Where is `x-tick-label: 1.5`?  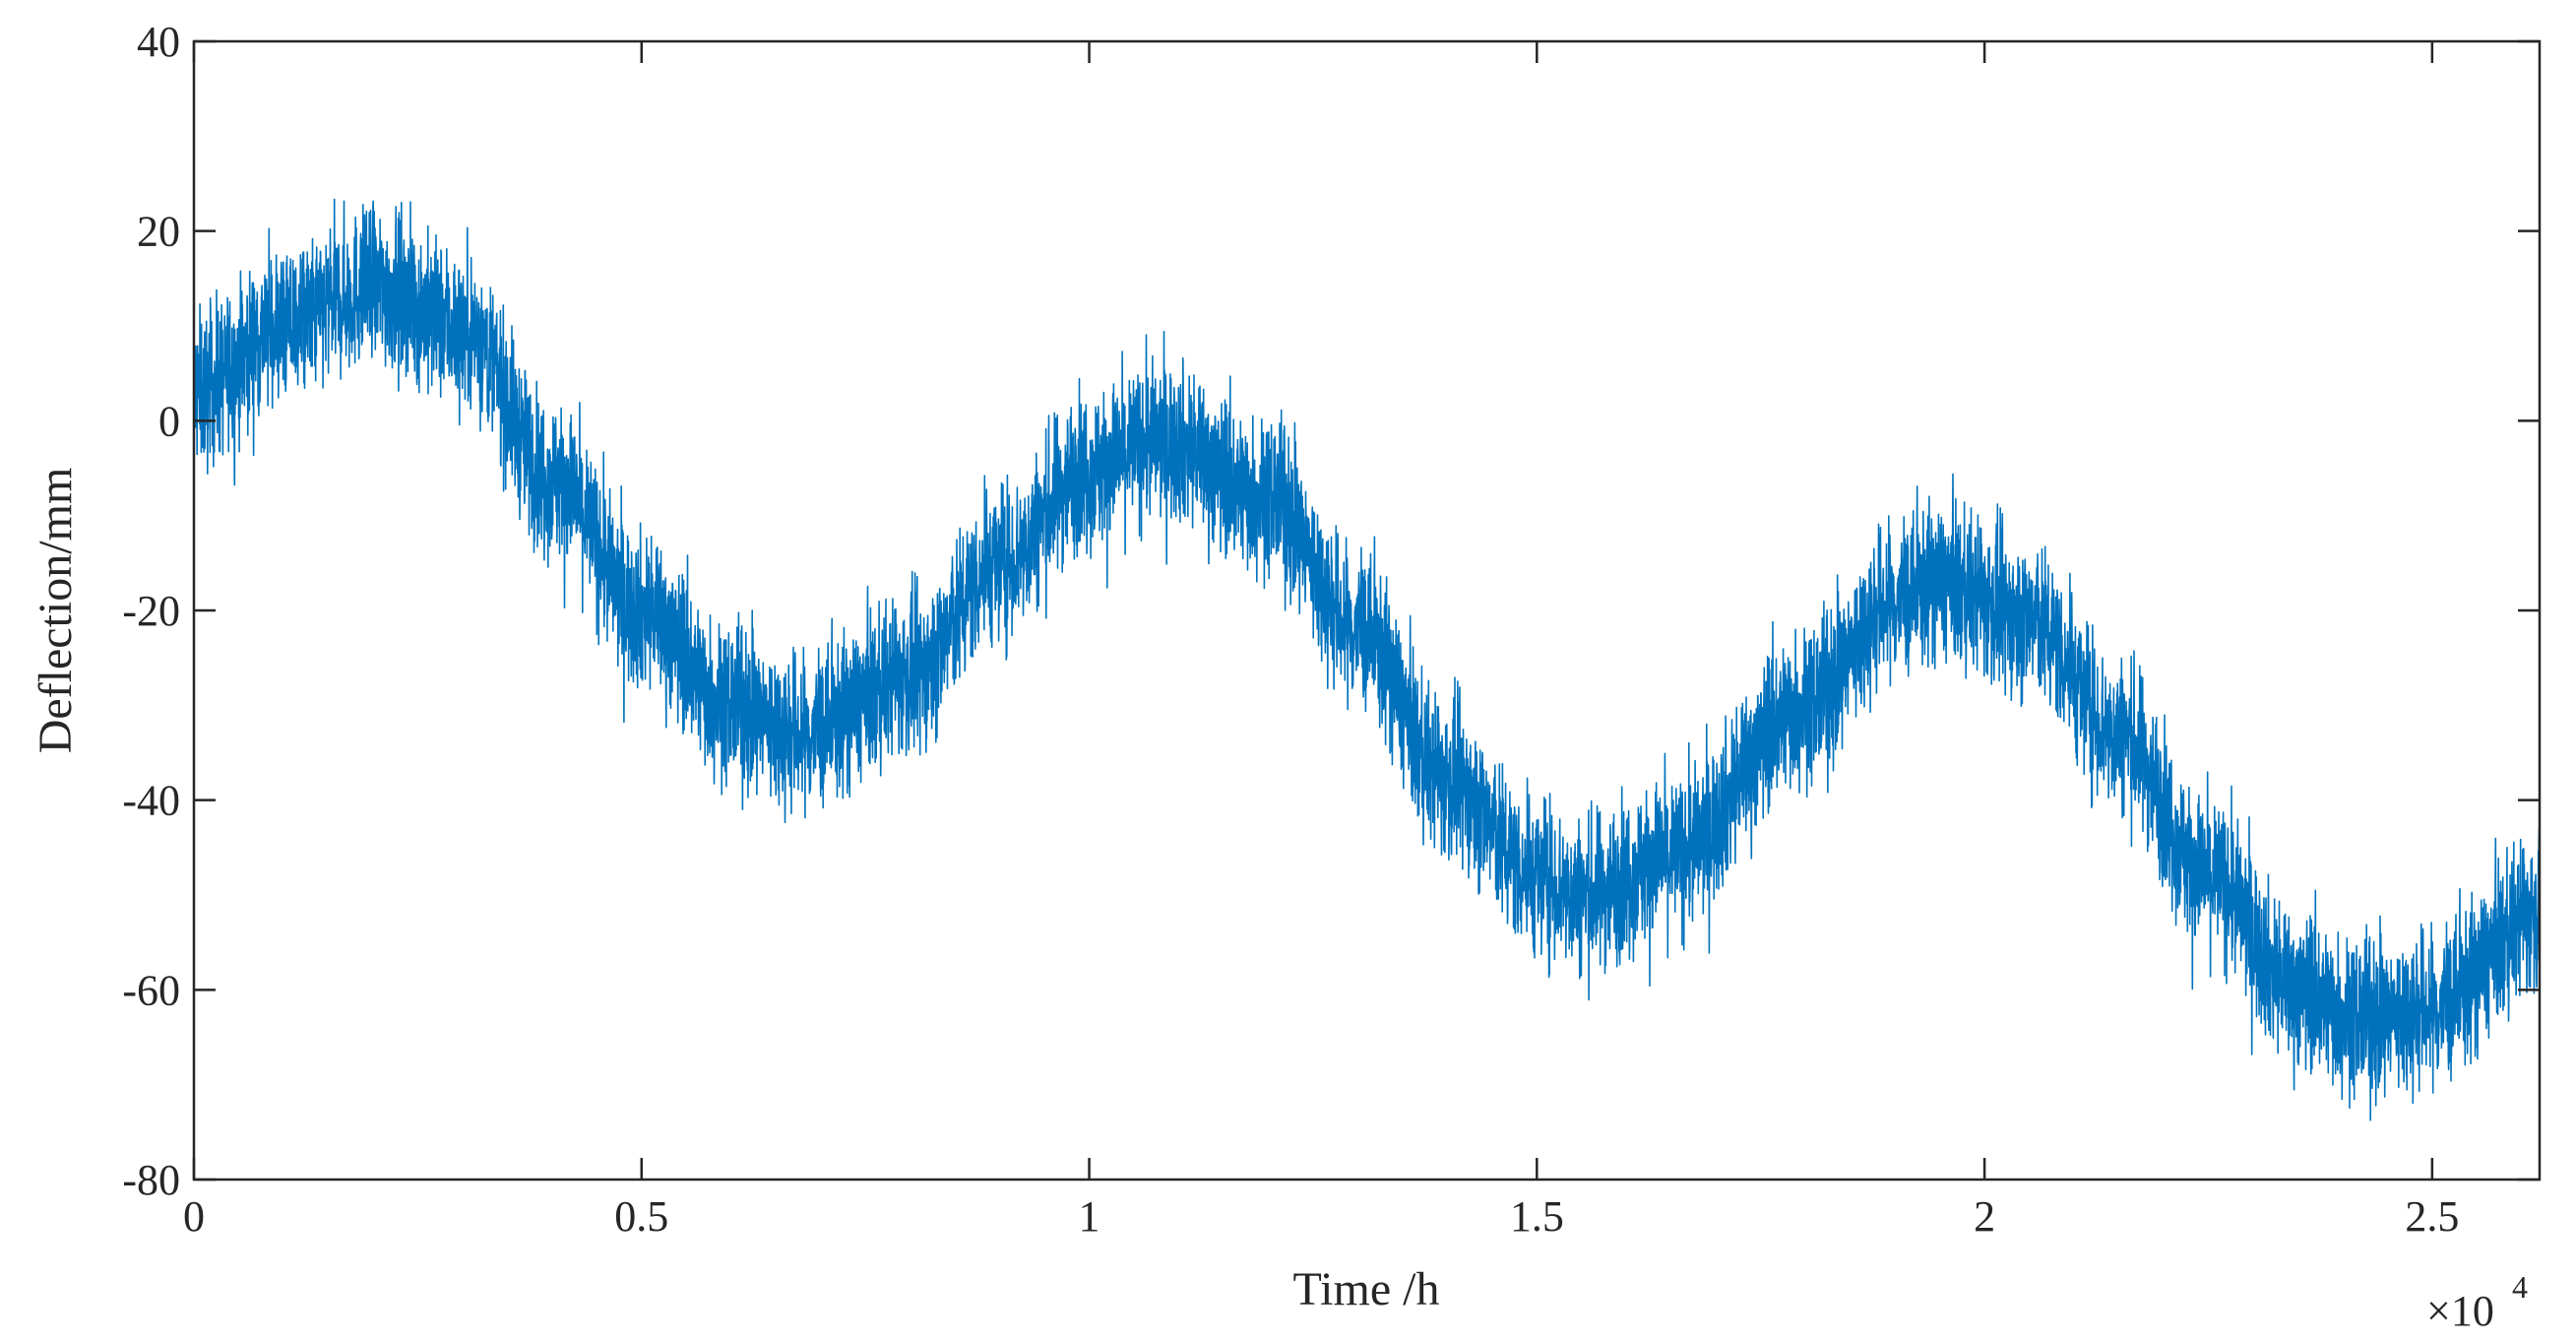
x-tick-label: 1.5 is located at coordinates (1537, 1217).